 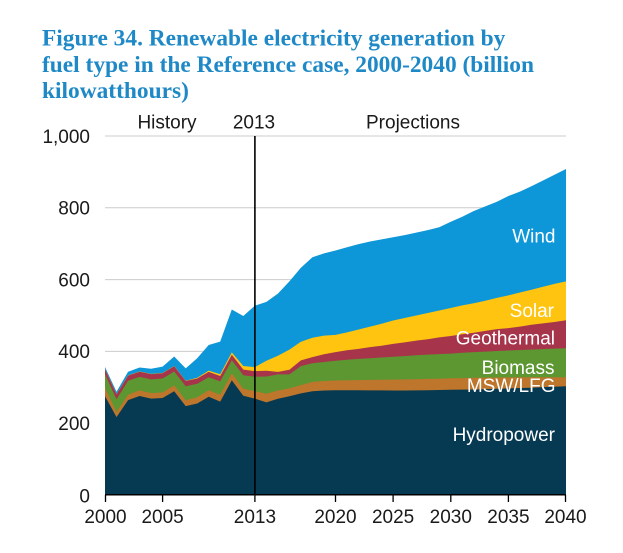 What do you see at coordinates (413, 123) in the screenshot?
I see `svg-text: Projections` at bounding box center [413, 123].